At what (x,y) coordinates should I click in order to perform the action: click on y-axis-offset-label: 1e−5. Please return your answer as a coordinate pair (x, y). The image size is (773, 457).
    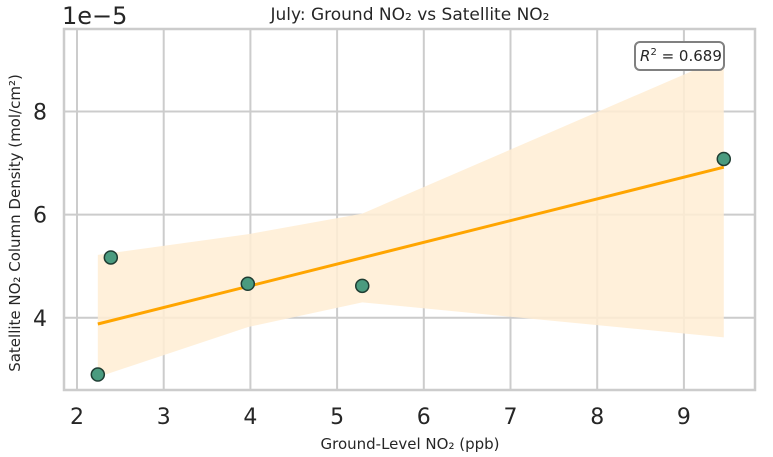
    Looking at the image, I should click on (94, 16).